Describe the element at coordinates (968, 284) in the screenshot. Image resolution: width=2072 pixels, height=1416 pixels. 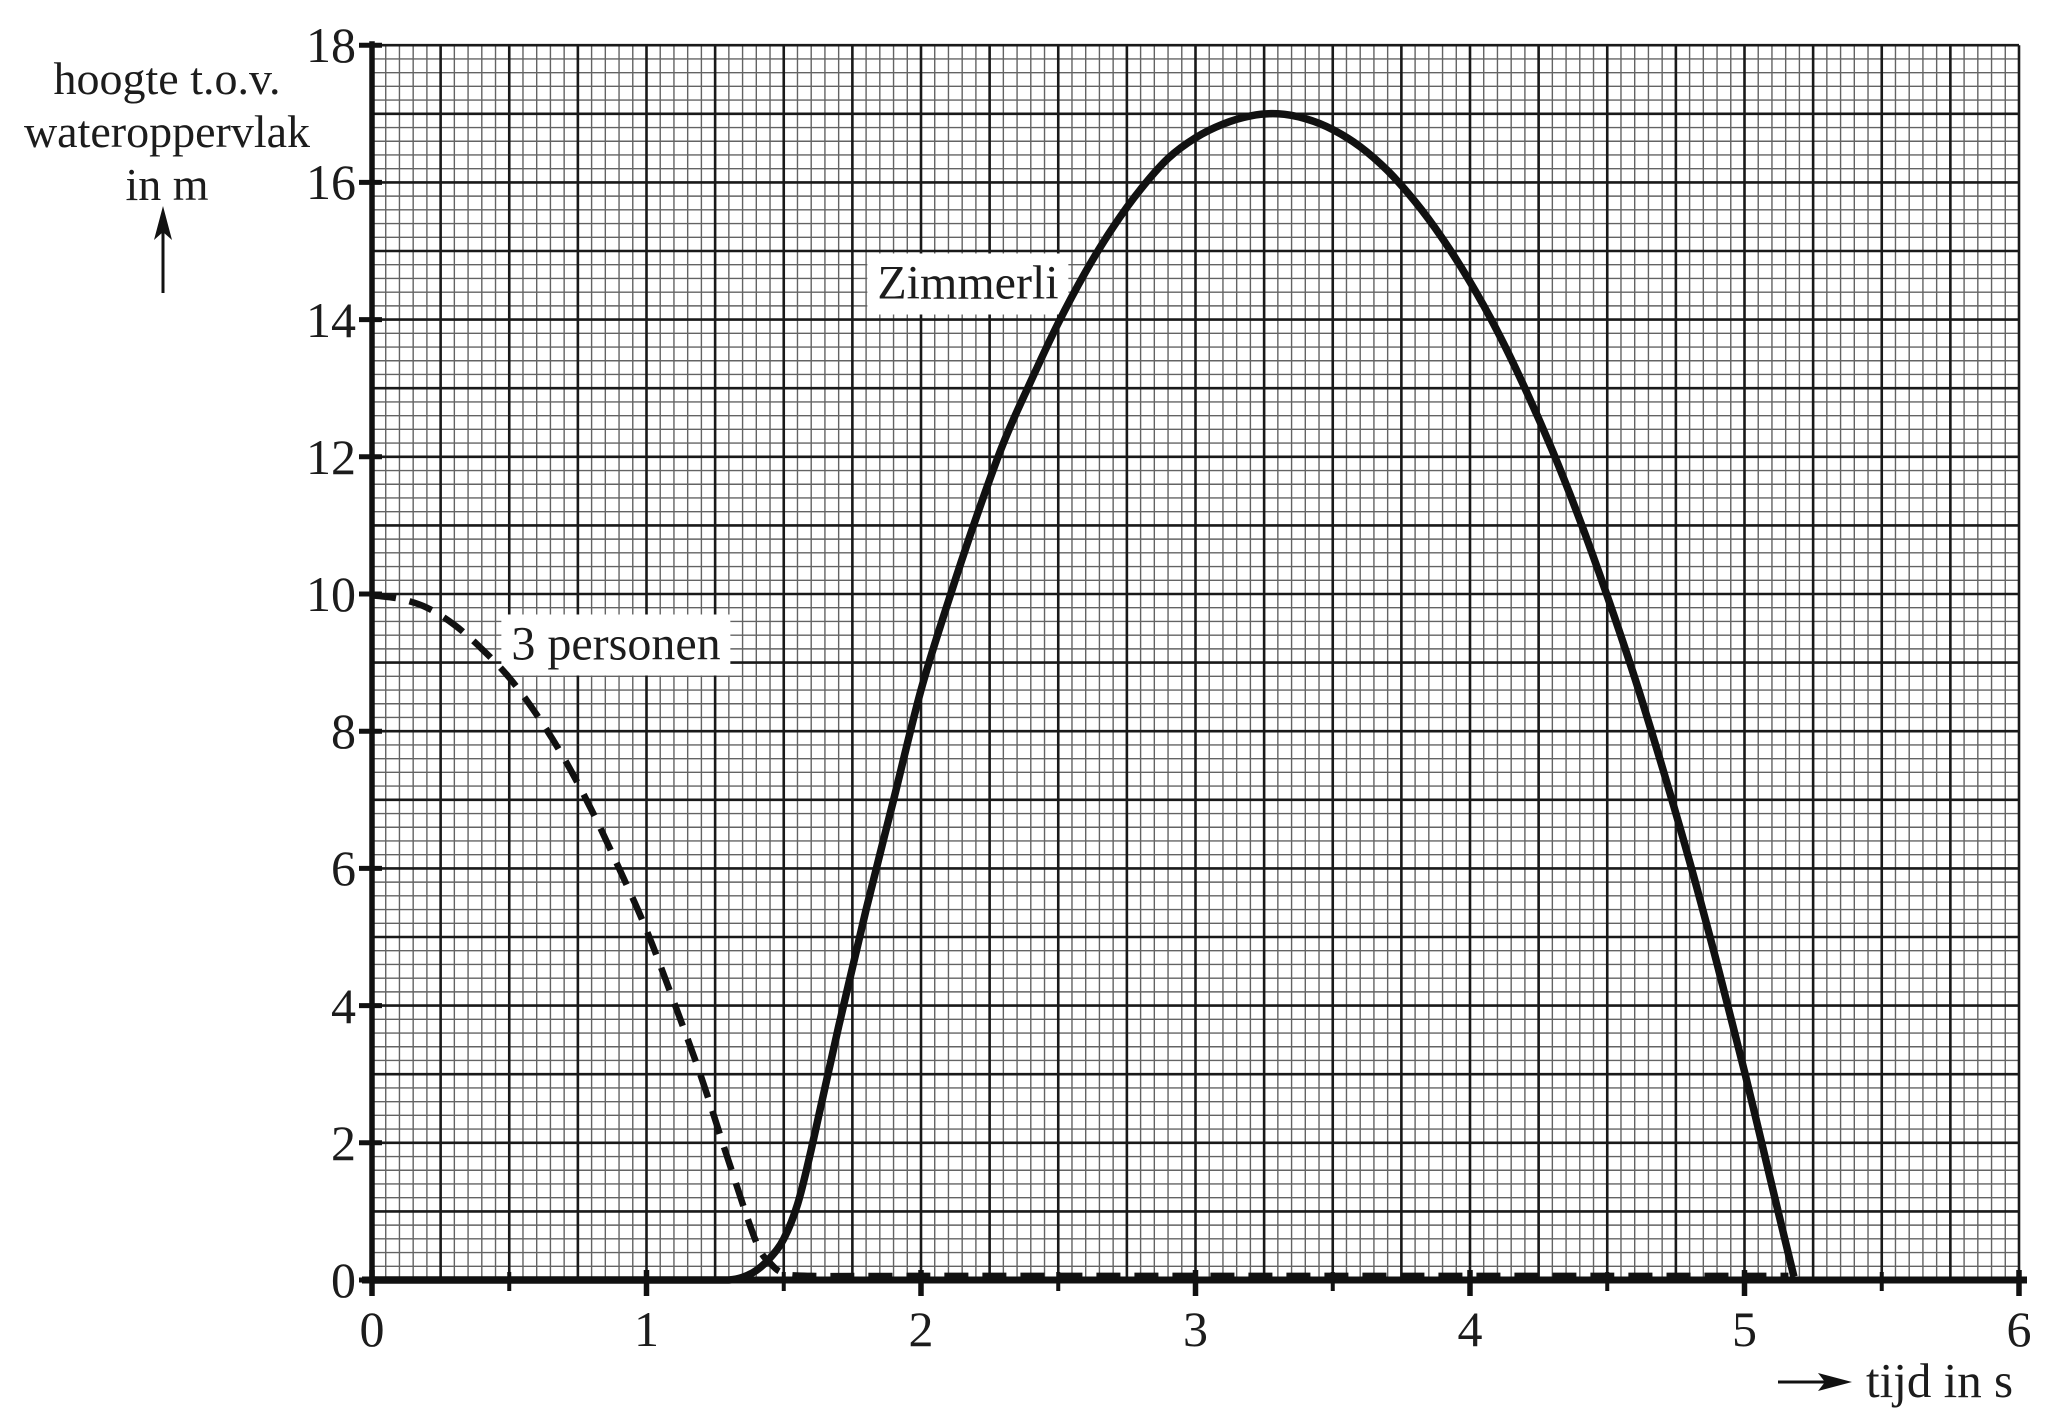
I see `zimmerli-curve-label: Zimmerli` at that location.